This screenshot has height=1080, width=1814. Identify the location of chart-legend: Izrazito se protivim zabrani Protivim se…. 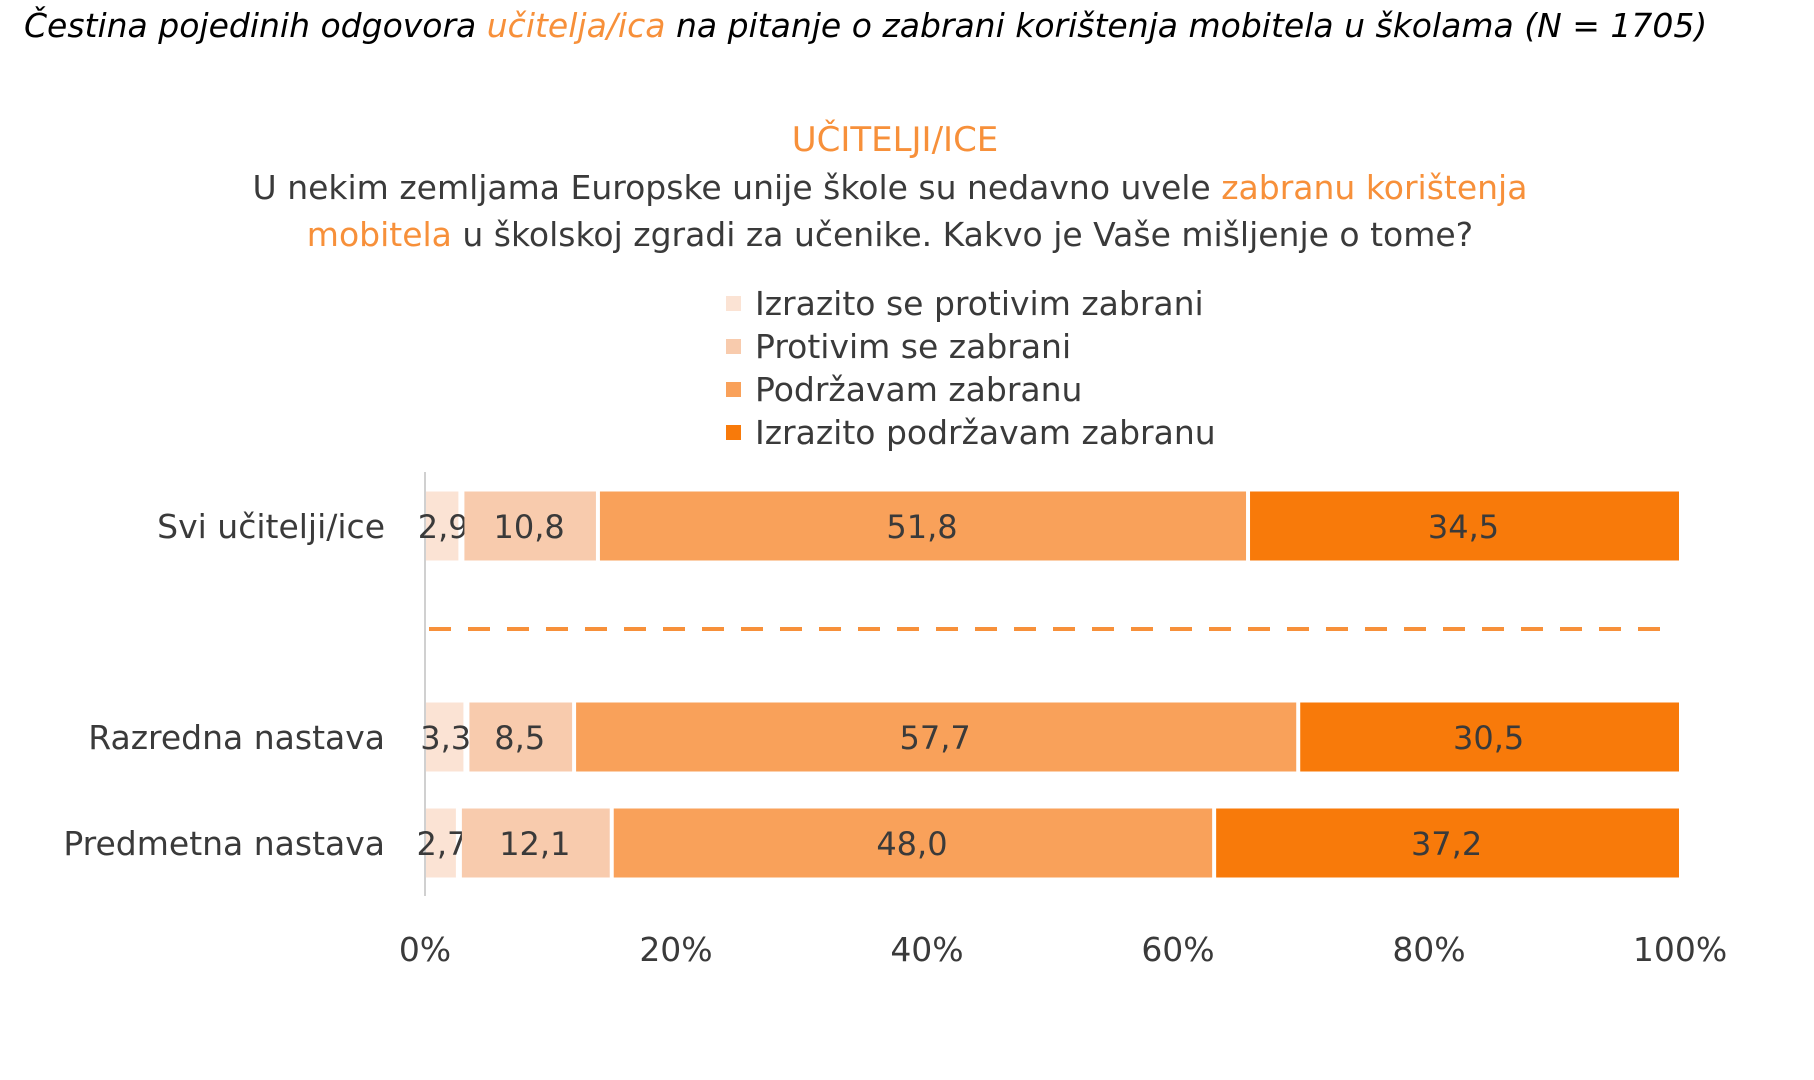
(971, 368).